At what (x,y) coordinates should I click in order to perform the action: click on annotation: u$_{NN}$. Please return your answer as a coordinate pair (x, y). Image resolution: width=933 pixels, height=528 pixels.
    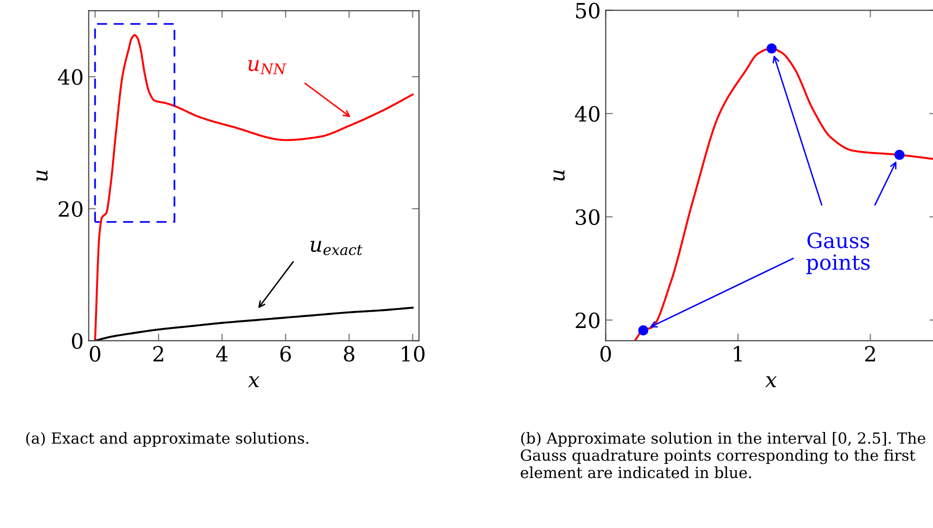
    Looking at the image, I should click on (267, 67).